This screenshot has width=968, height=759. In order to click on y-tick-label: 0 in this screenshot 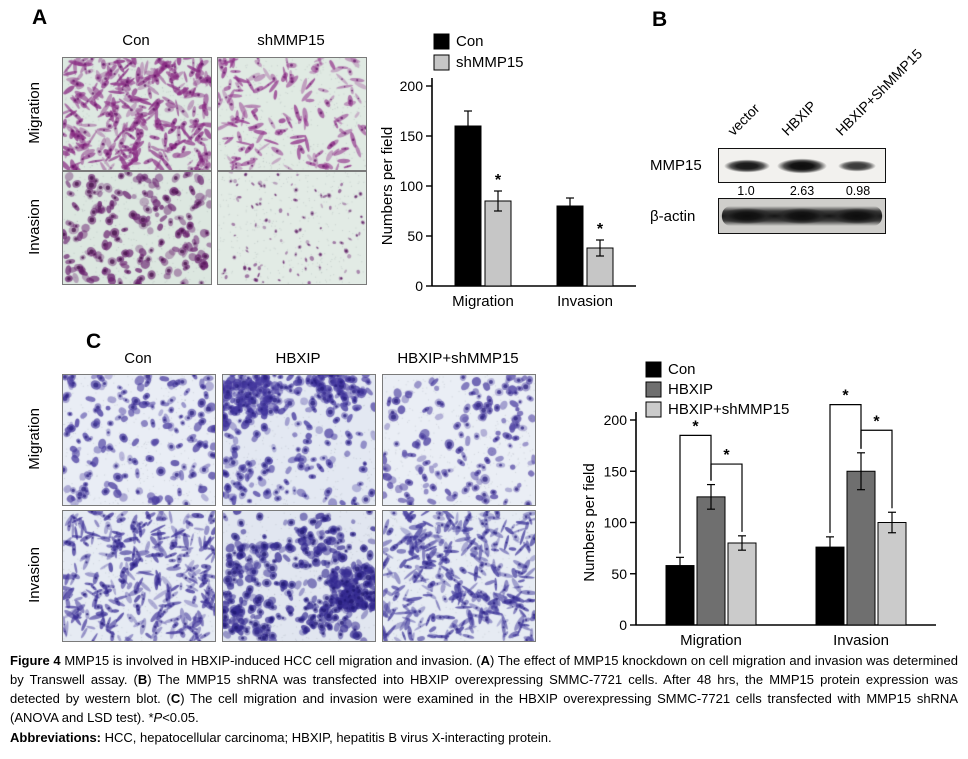, I will do `click(419, 286)`.